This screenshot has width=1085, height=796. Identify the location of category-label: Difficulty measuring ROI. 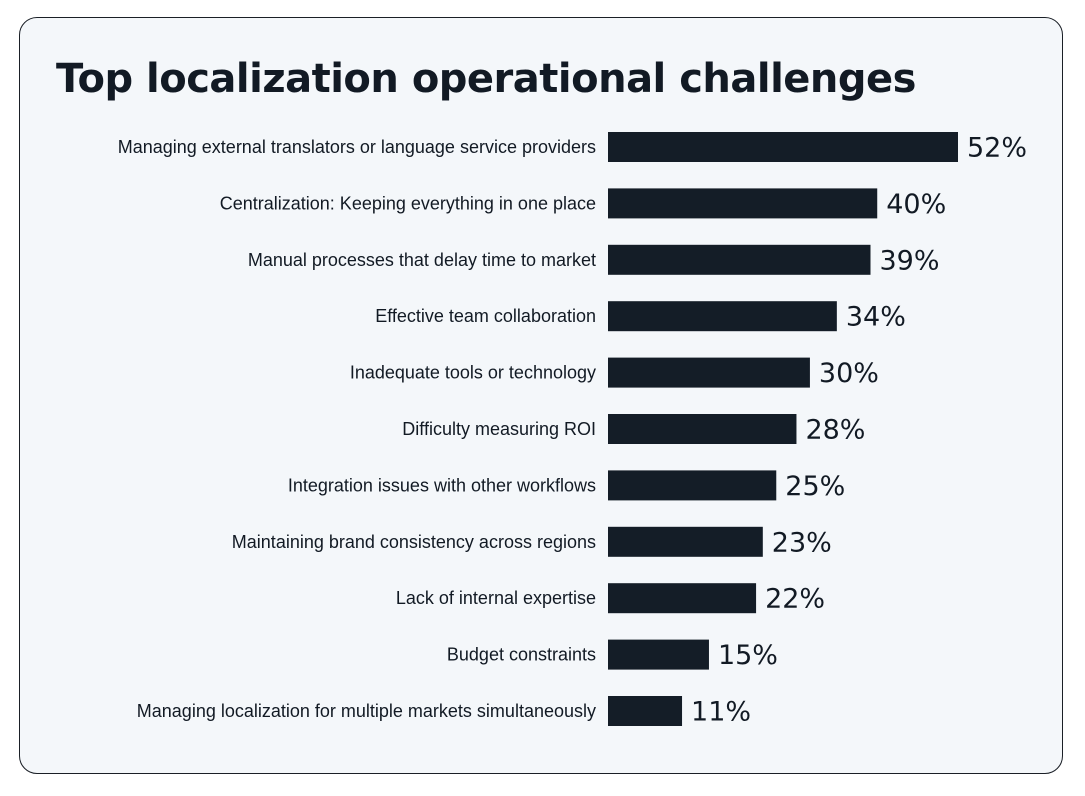
(499, 429).